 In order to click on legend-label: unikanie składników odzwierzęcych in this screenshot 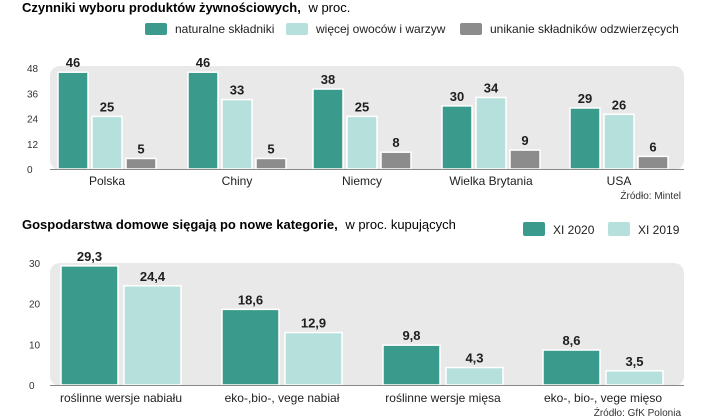, I will do `click(584, 29)`.